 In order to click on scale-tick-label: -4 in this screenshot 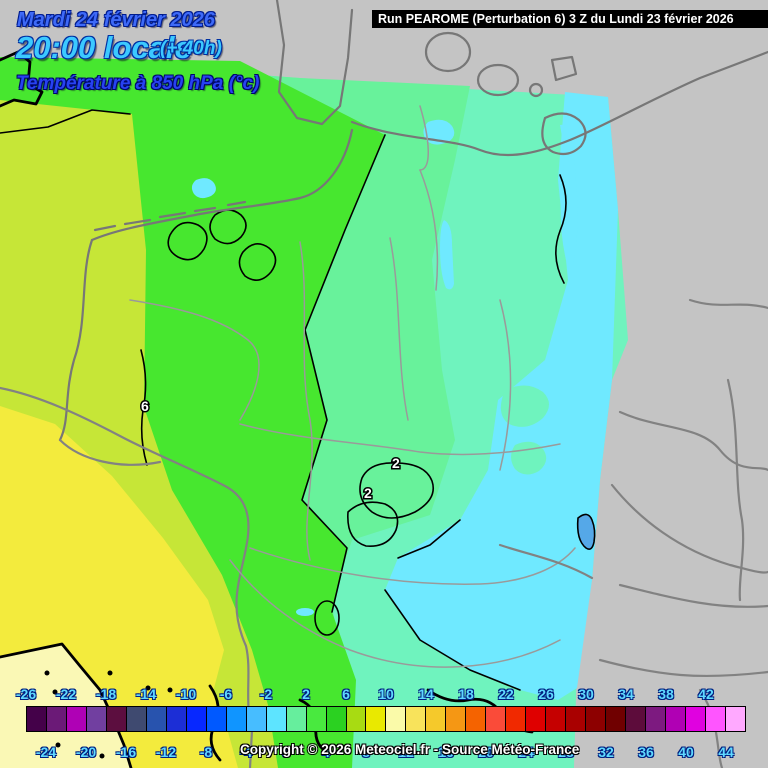, I will do `click(246, 752)`.